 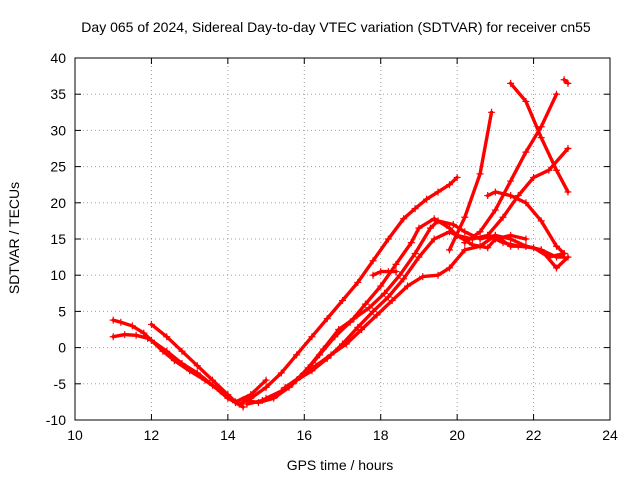 I want to click on y-tick-label: 25, so click(x=58, y=167).